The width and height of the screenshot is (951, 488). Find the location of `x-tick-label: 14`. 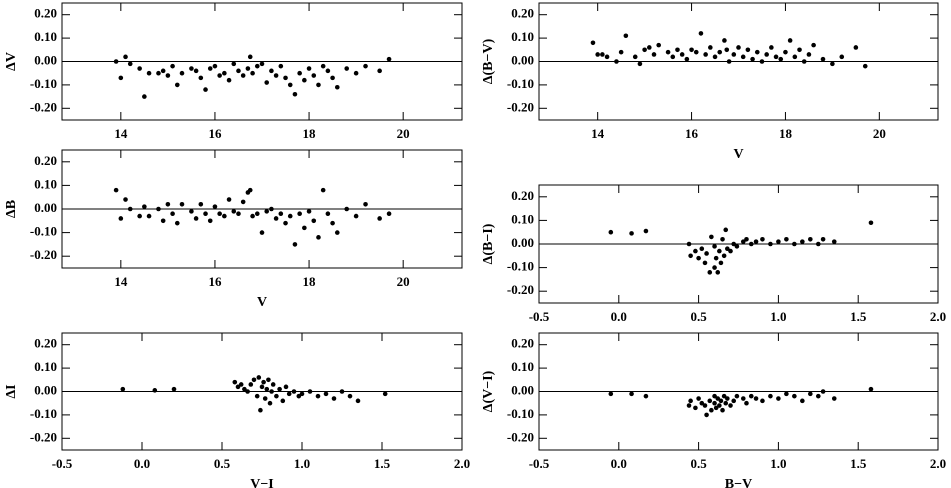

x-tick-label: 14 is located at coordinates (598, 133).